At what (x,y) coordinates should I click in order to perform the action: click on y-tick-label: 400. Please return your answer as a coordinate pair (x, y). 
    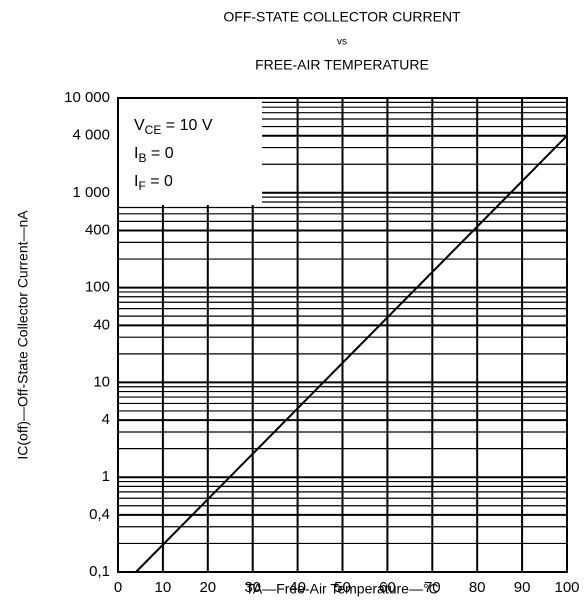
    Looking at the image, I should click on (97, 229).